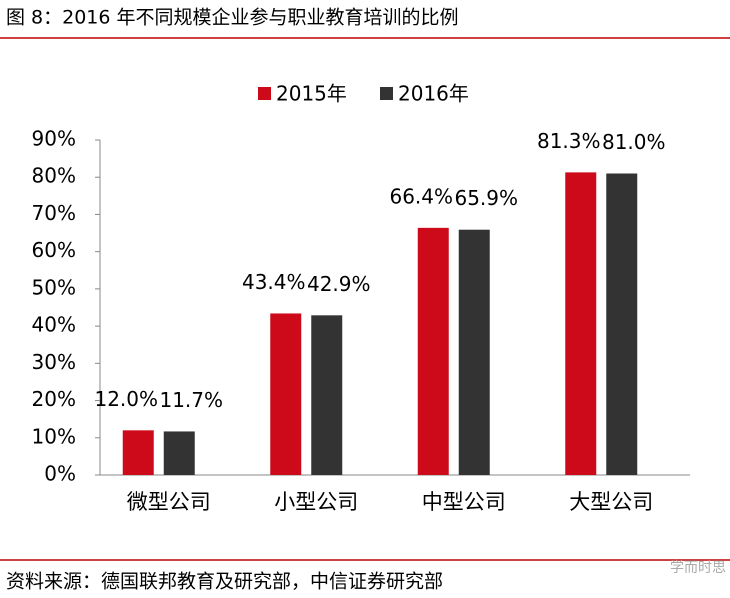 Image resolution: width=730 pixels, height=598 pixels. Describe the element at coordinates (54, 250) in the screenshot. I see `y-tick-label: 60%` at that location.